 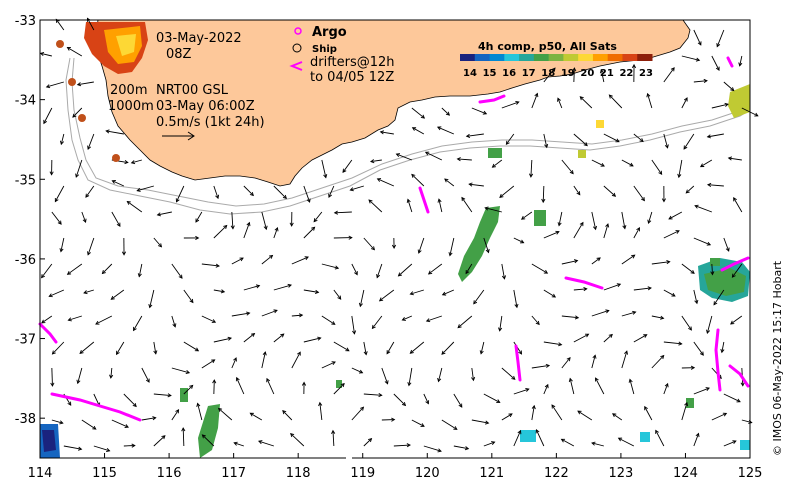 What do you see at coordinates (548, 73) in the screenshot?
I see `colorbar-tick-label: 18` at bounding box center [548, 73].